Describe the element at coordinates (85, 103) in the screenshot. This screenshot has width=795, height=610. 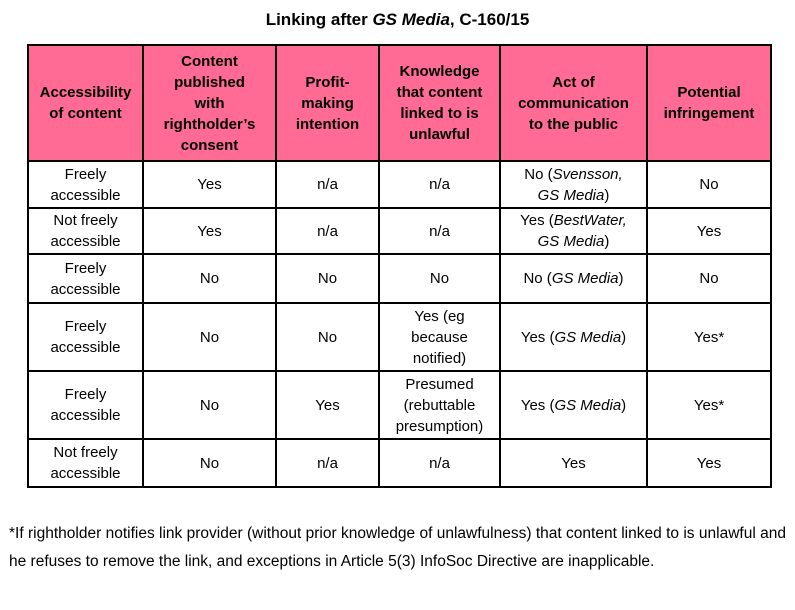
I see `column-header-accessibility: Accessibility of content` at that location.